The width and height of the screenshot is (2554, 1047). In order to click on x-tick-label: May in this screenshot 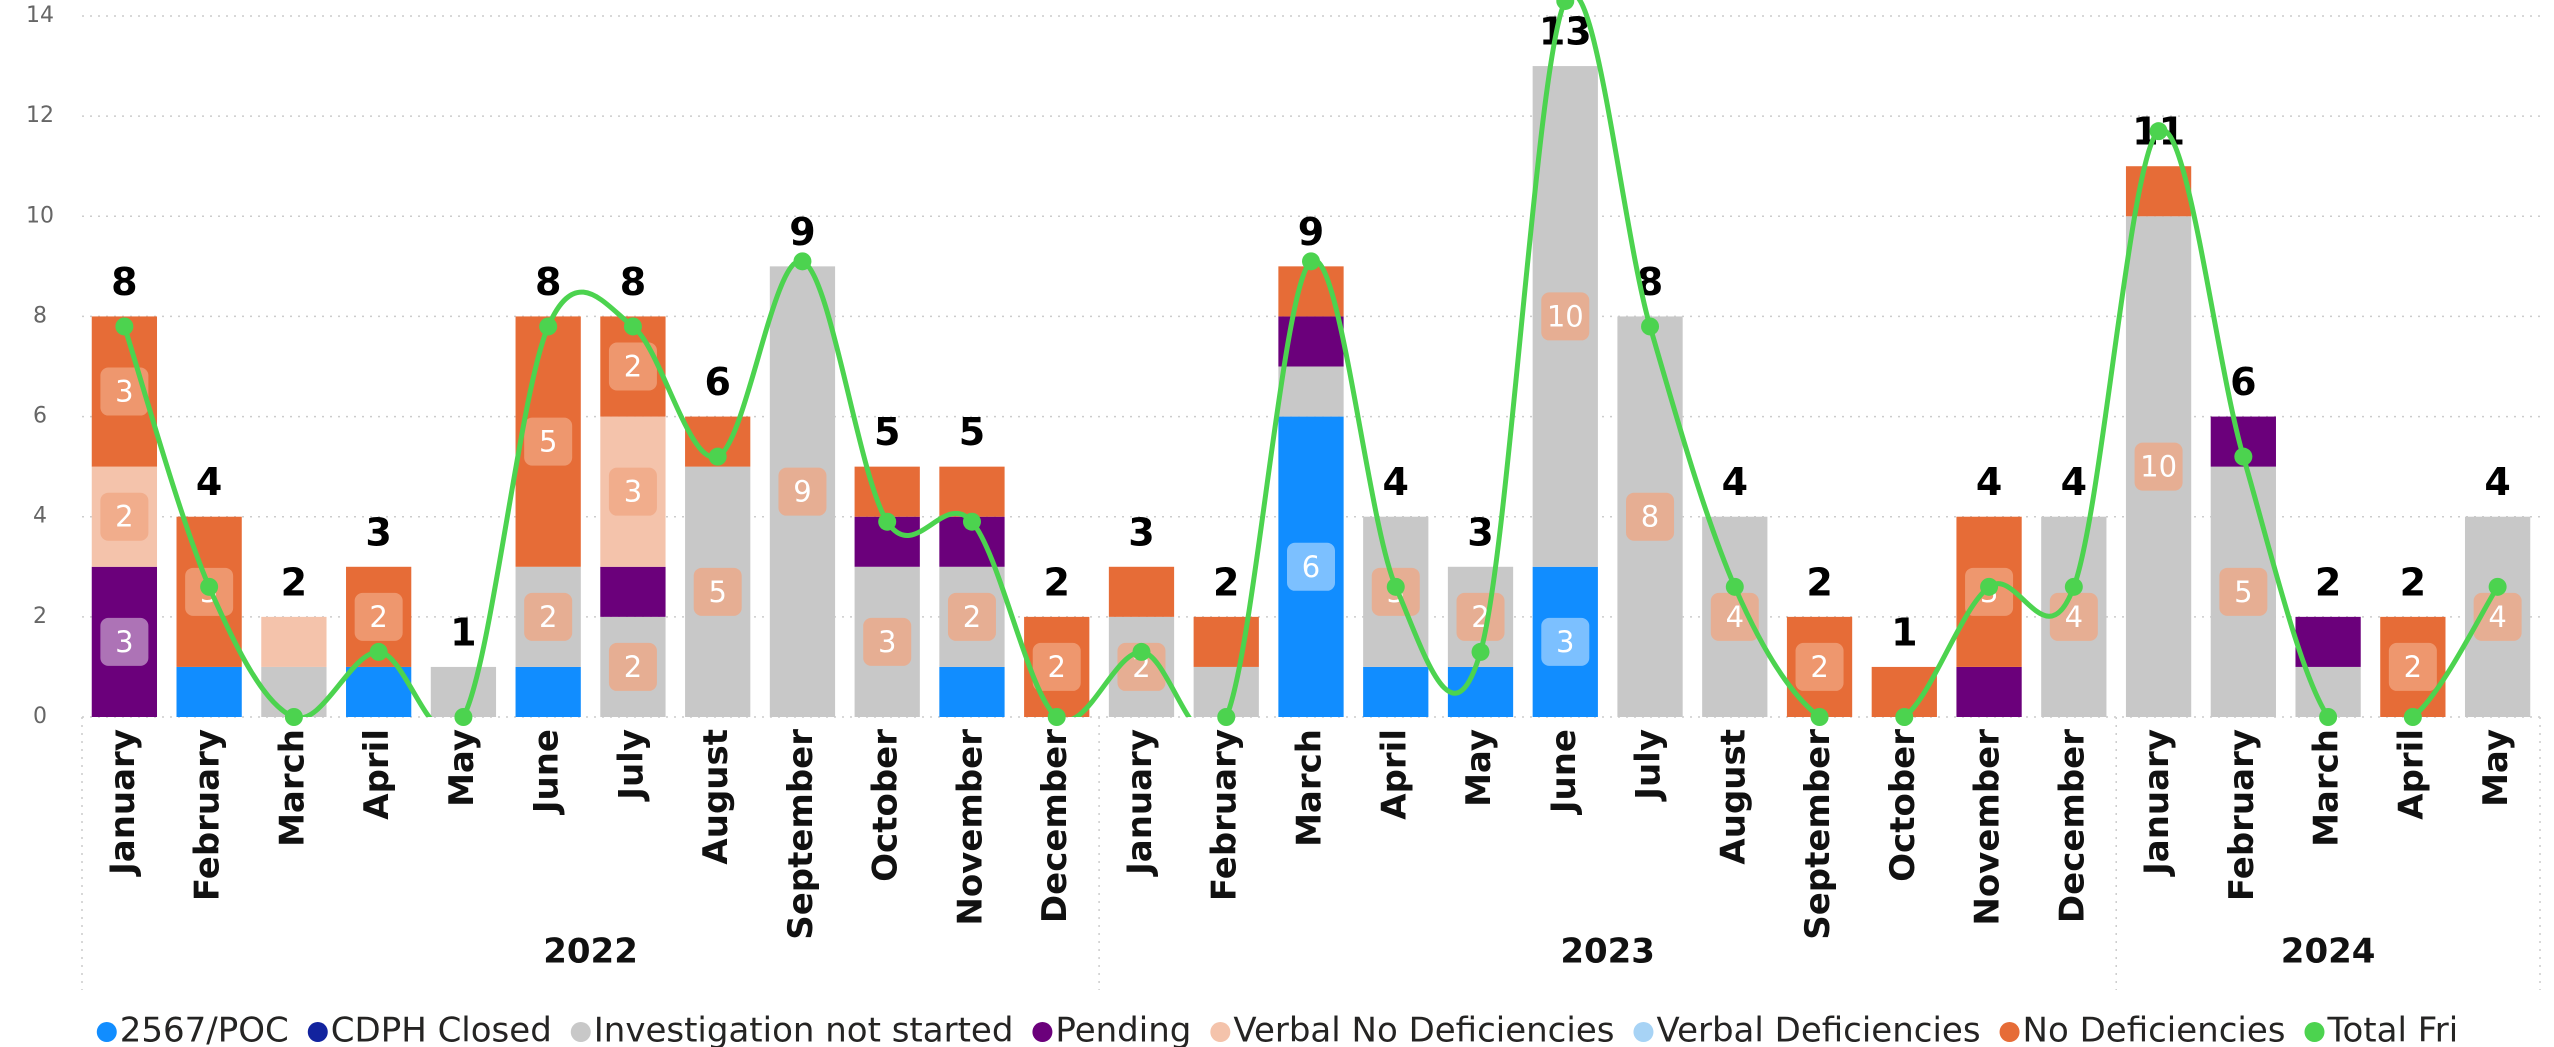, I will do `click(462, 768)`.